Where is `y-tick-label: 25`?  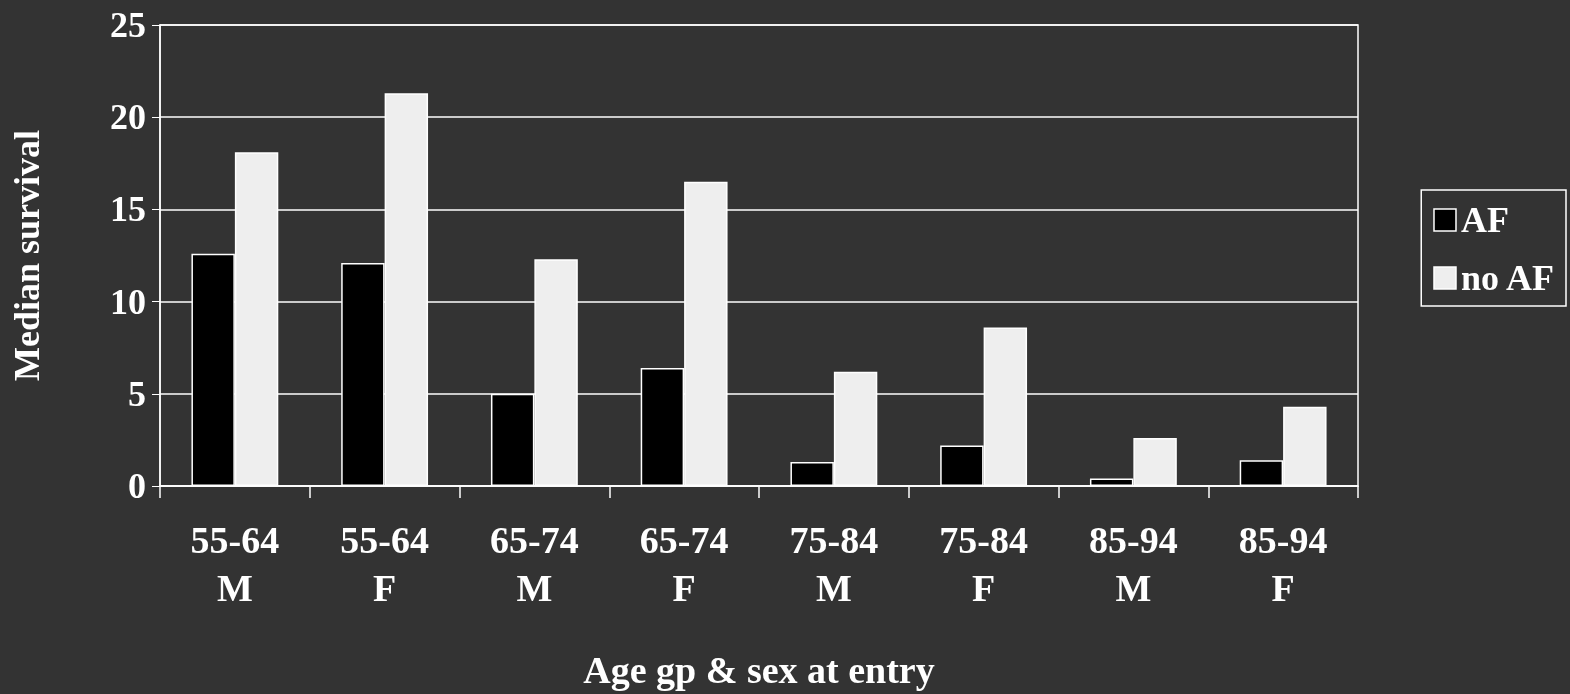
y-tick-label: 25 is located at coordinates (128, 25).